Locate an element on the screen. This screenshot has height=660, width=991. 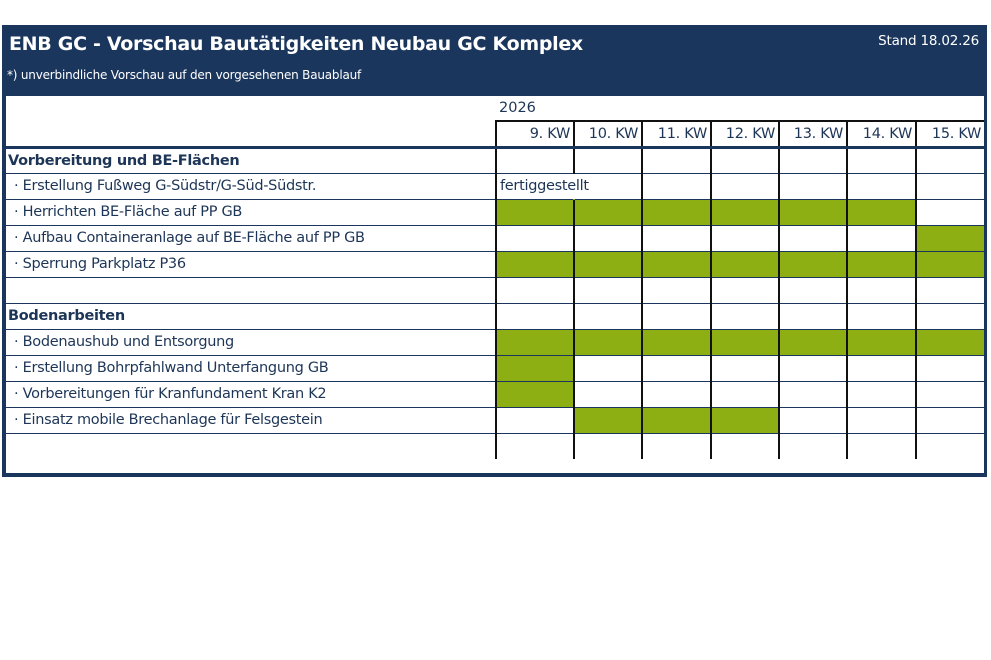
task-row: · Sperrung Parkplatz P36 is located at coordinates (495, 264).